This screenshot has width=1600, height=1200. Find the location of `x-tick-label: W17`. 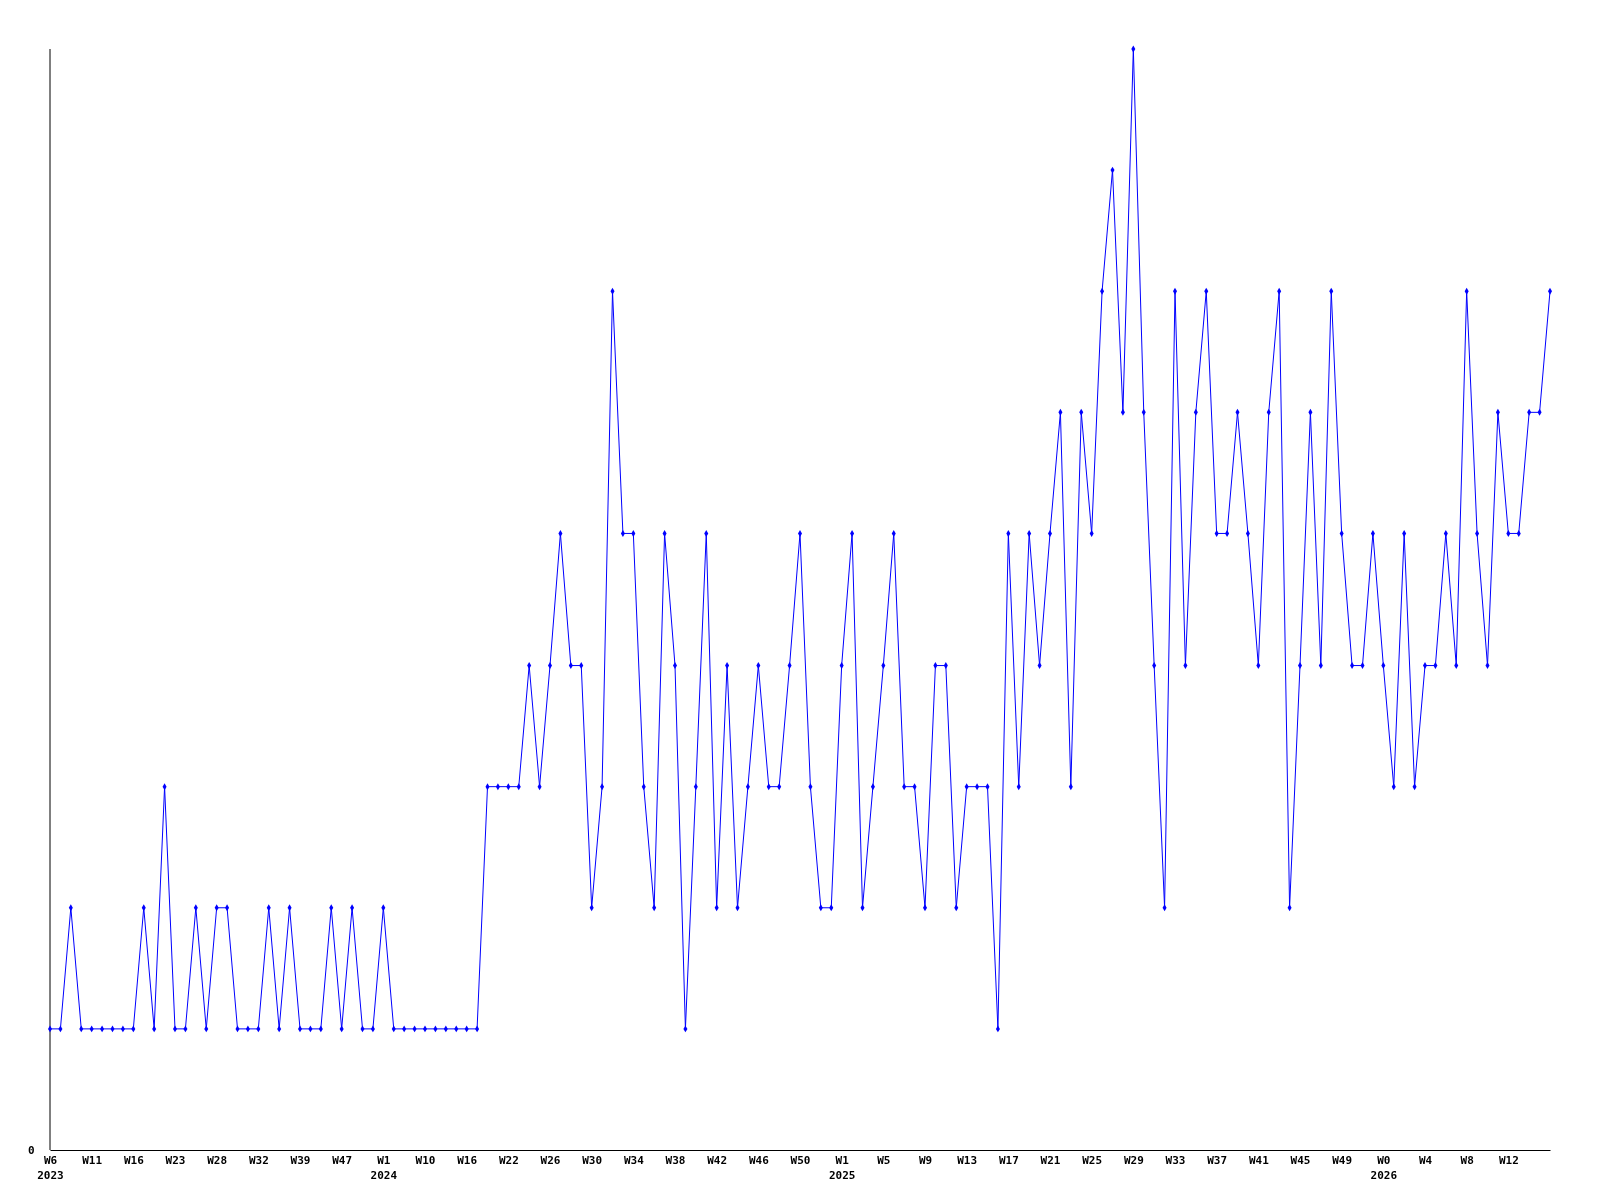

x-tick-label: W17 is located at coordinates (1008, 1160).